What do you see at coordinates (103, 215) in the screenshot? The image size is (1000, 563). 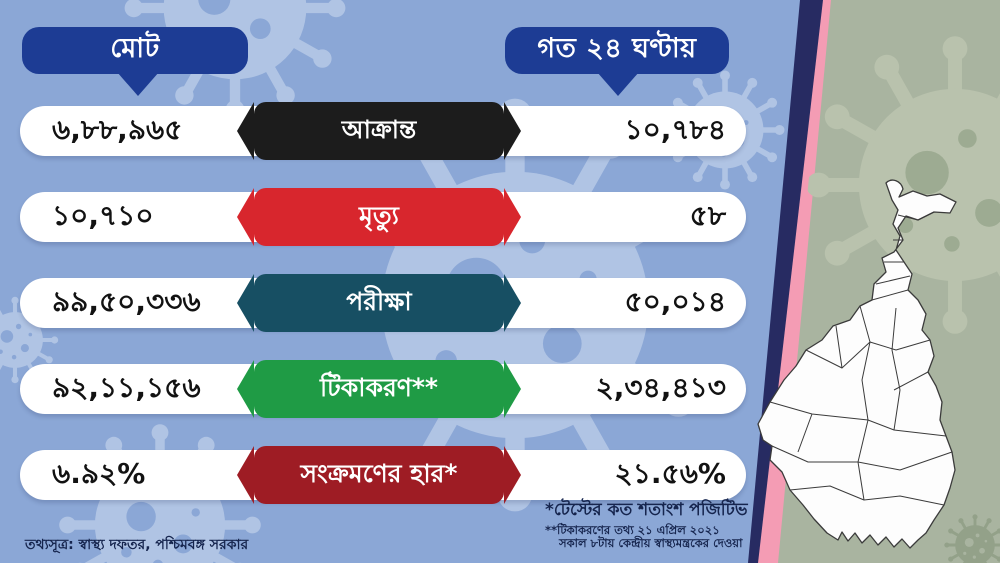 I see `total-value: ১০,৭১০` at bounding box center [103, 215].